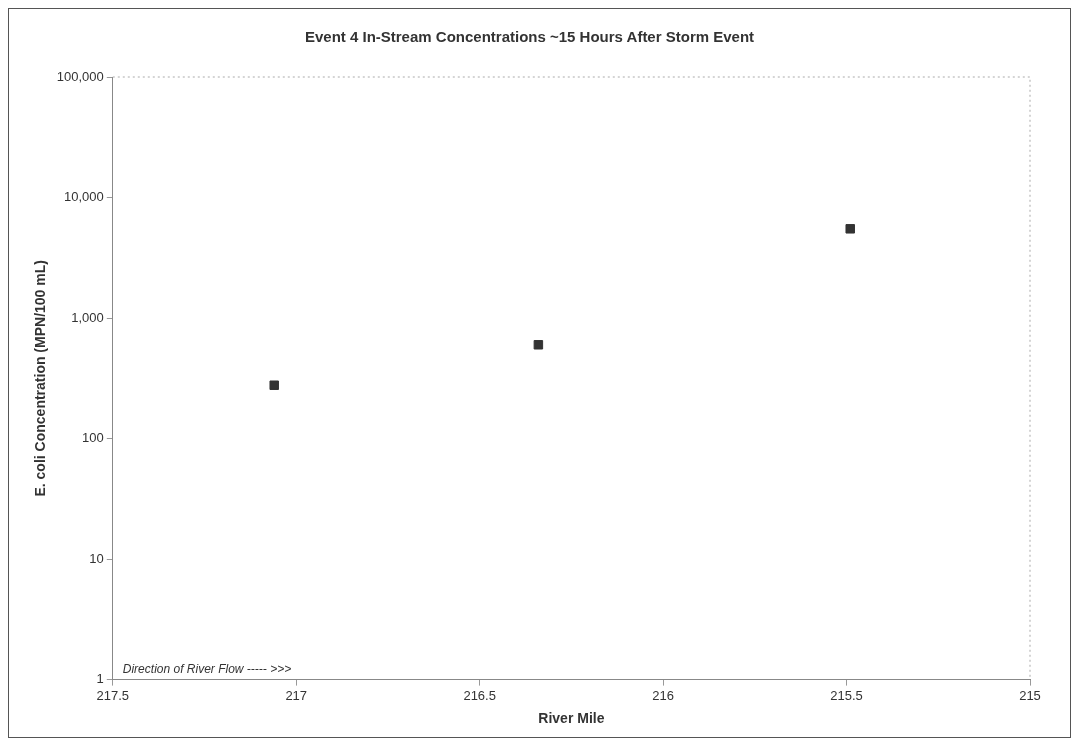 This screenshot has height=750, width=1083. Describe the element at coordinates (84, 197) in the screenshot. I see `y-tick-label: 10,000` at that location.